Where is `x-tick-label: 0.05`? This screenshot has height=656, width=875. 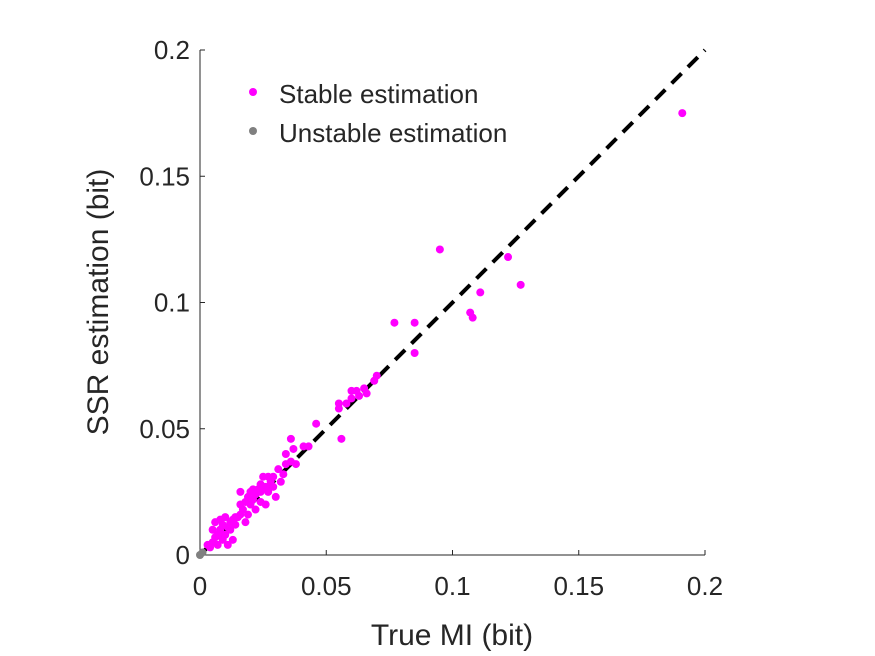
x-tick-label: 0.05 is located at coordinates (326, 586).